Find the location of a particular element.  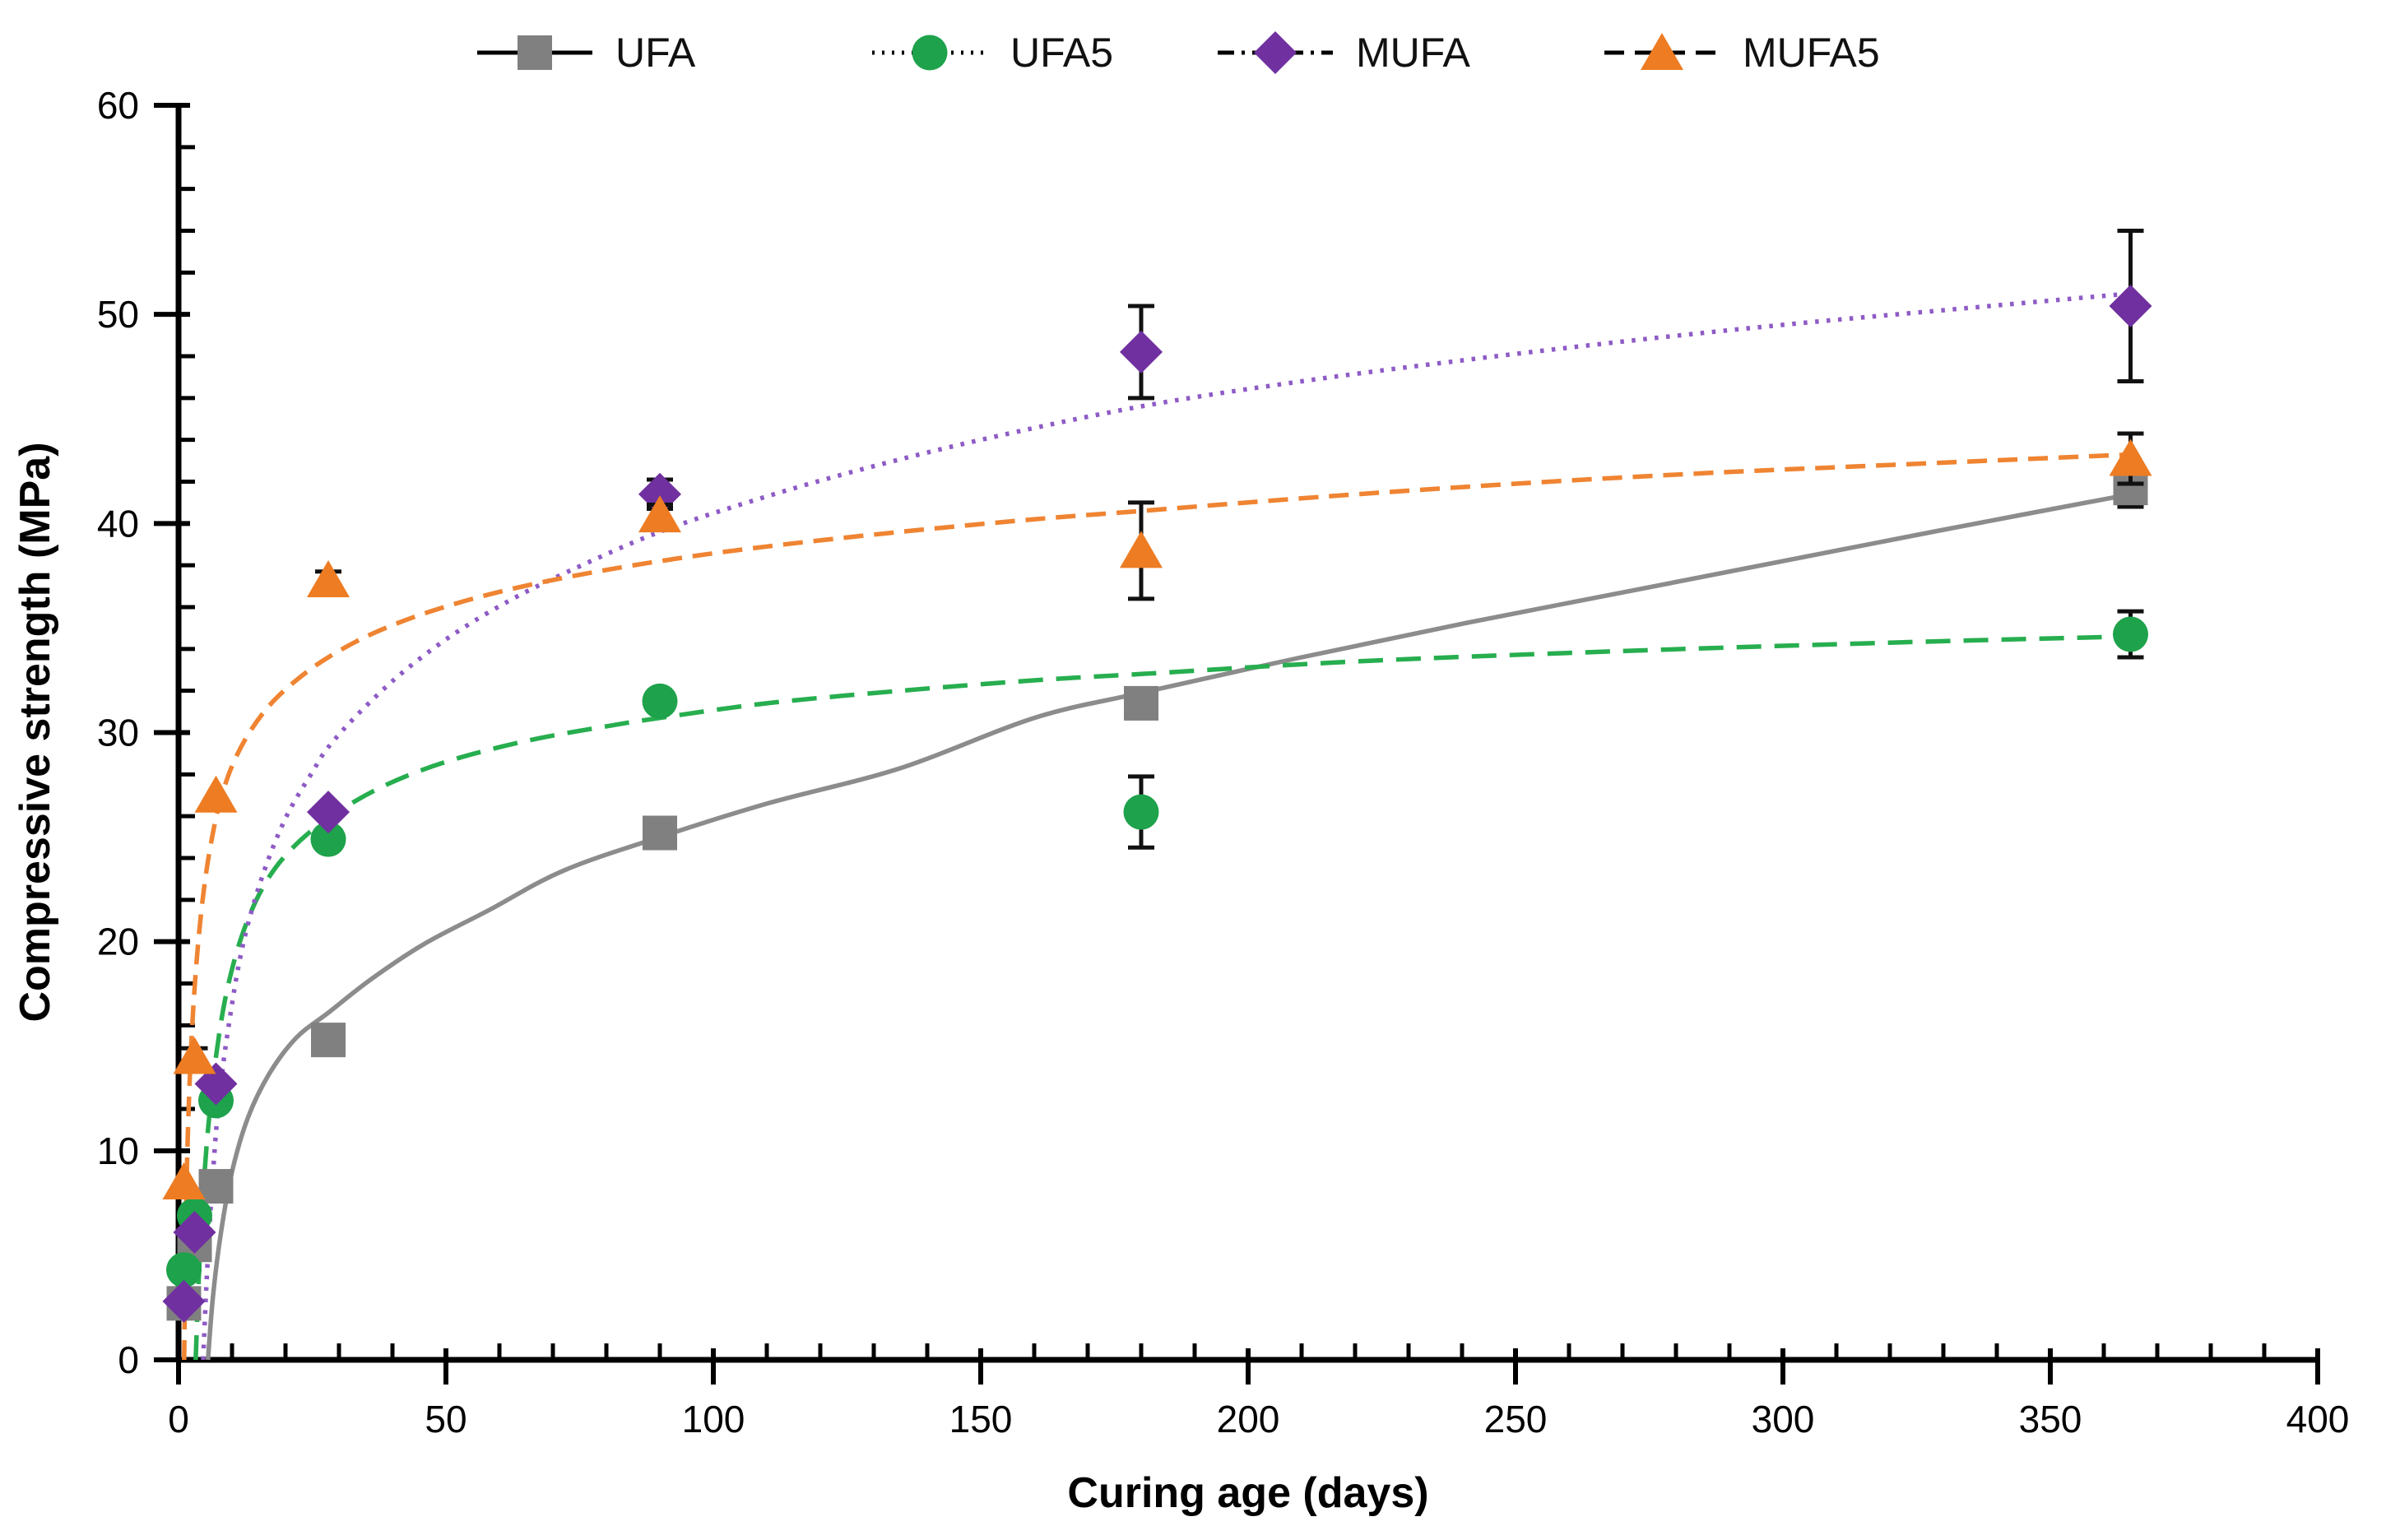

mufa5-point-365d is located at coordinates (2131, 457).